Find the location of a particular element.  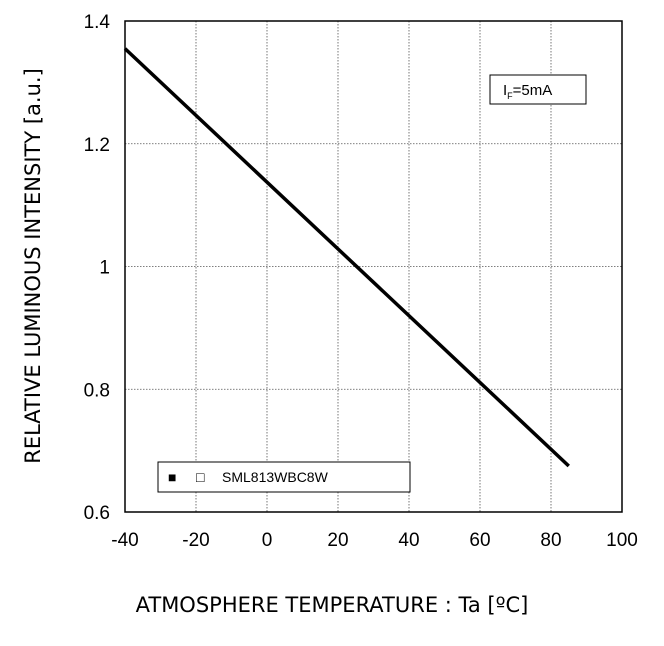

x-tick-label: 100 is located at coordinates (622, 540).